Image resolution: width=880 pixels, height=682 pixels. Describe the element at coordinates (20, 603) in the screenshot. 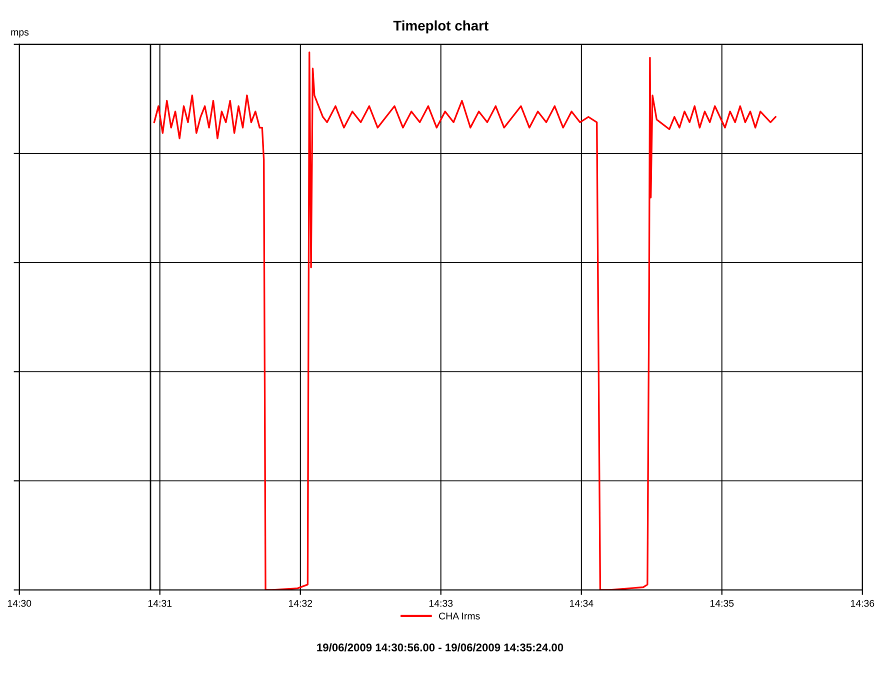

I see `x-tick-label: 14:30` at that location.